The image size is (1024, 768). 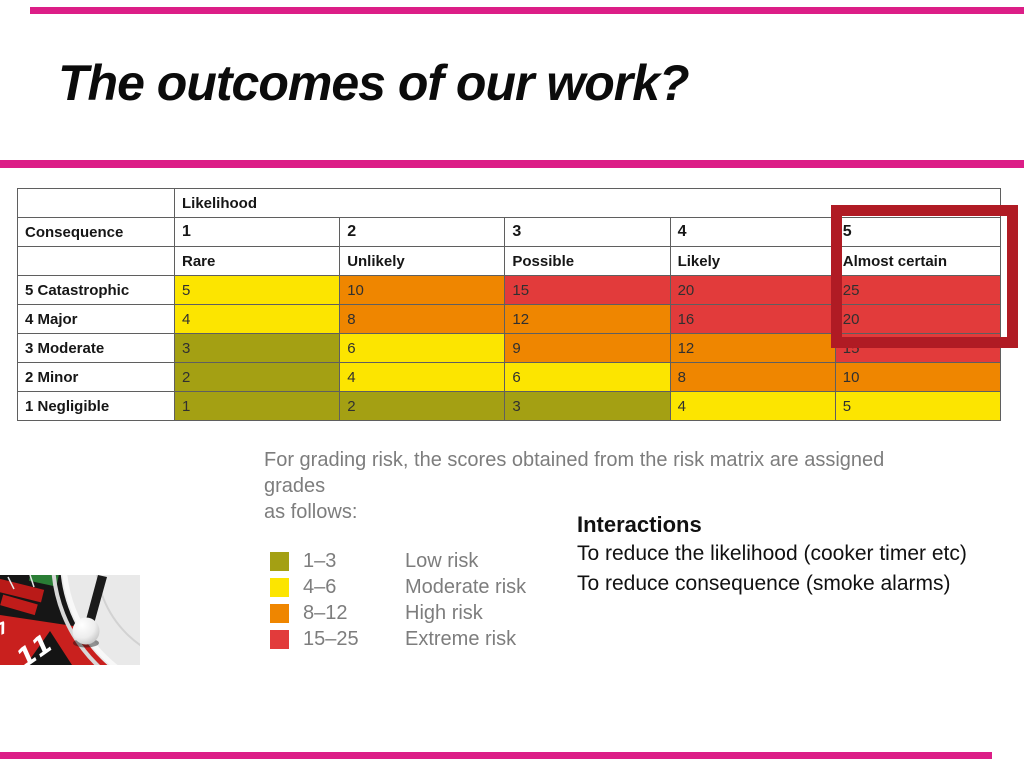 What do you see at coordinates (96, 232) in the screenshot?
I see `matrix-consequence-header: Consequence` at bounding box center [96, 232].